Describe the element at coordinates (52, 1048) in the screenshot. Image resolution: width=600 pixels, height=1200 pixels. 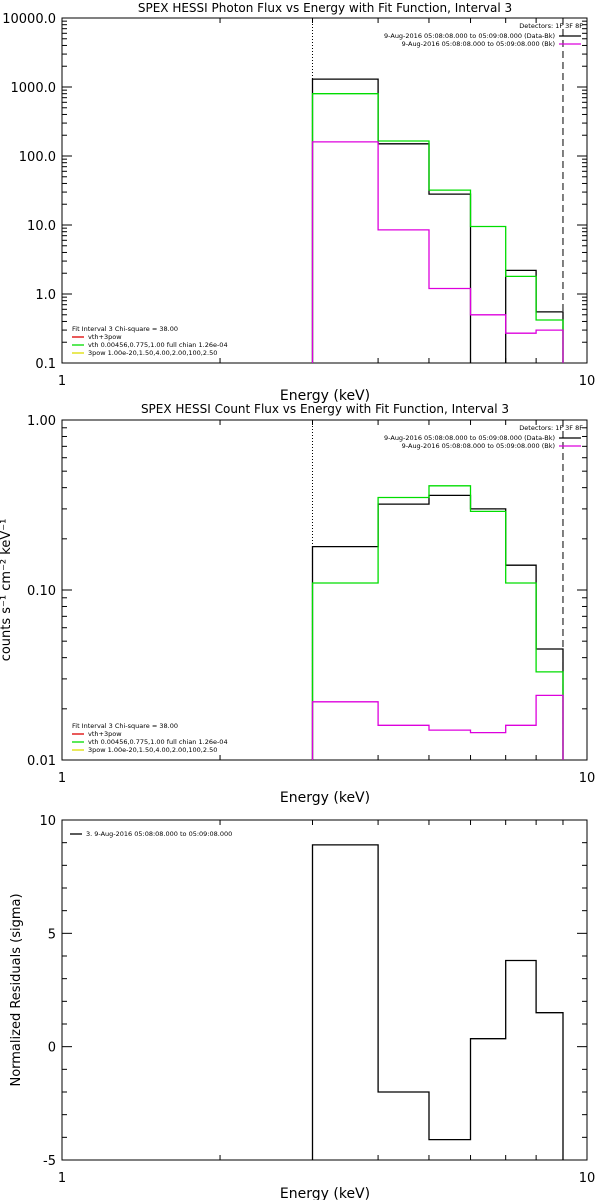
I see `y-tick-label: 0` at that location.